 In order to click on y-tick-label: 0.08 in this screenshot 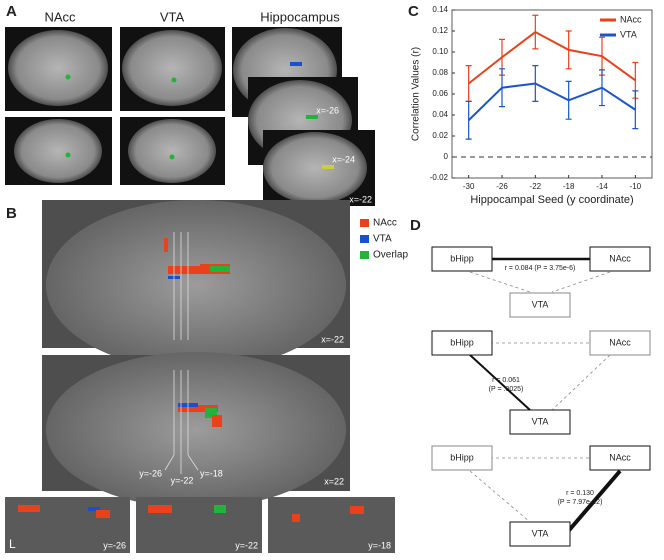, I will do `click(440, 72)`.